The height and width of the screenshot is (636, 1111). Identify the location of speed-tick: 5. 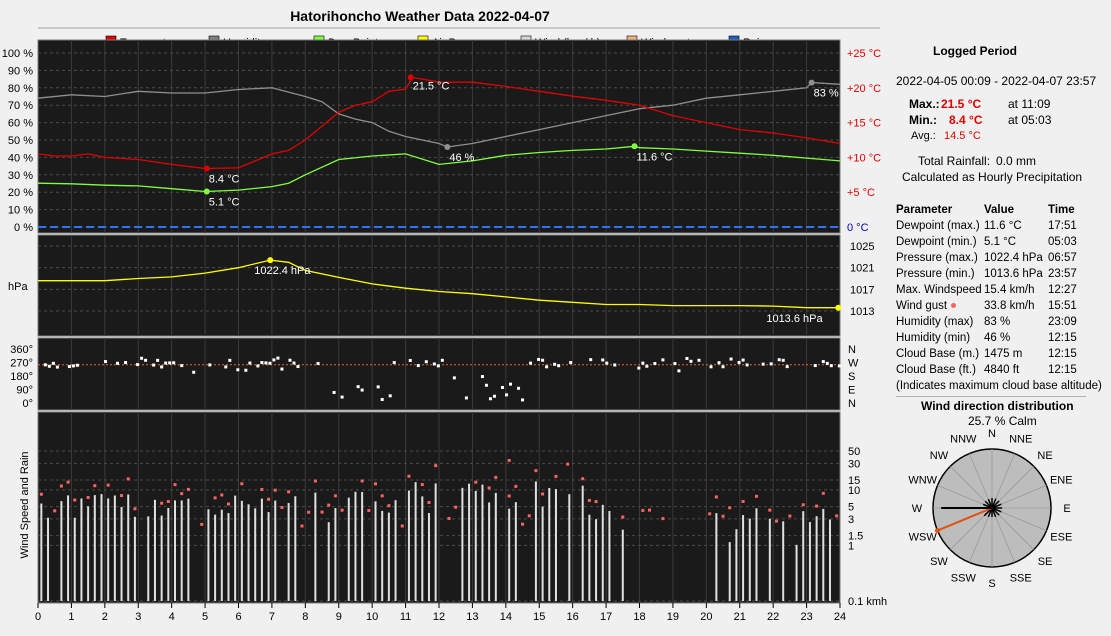
(851, 508).